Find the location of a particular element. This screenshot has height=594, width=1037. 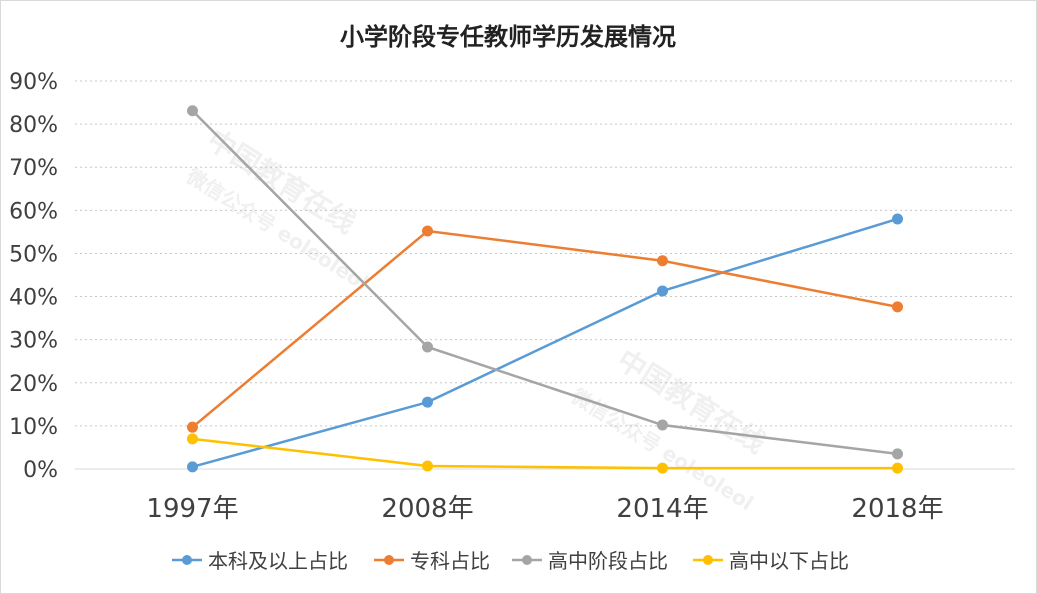

y-tick-label: 0% is located at coordinates (40, 470).